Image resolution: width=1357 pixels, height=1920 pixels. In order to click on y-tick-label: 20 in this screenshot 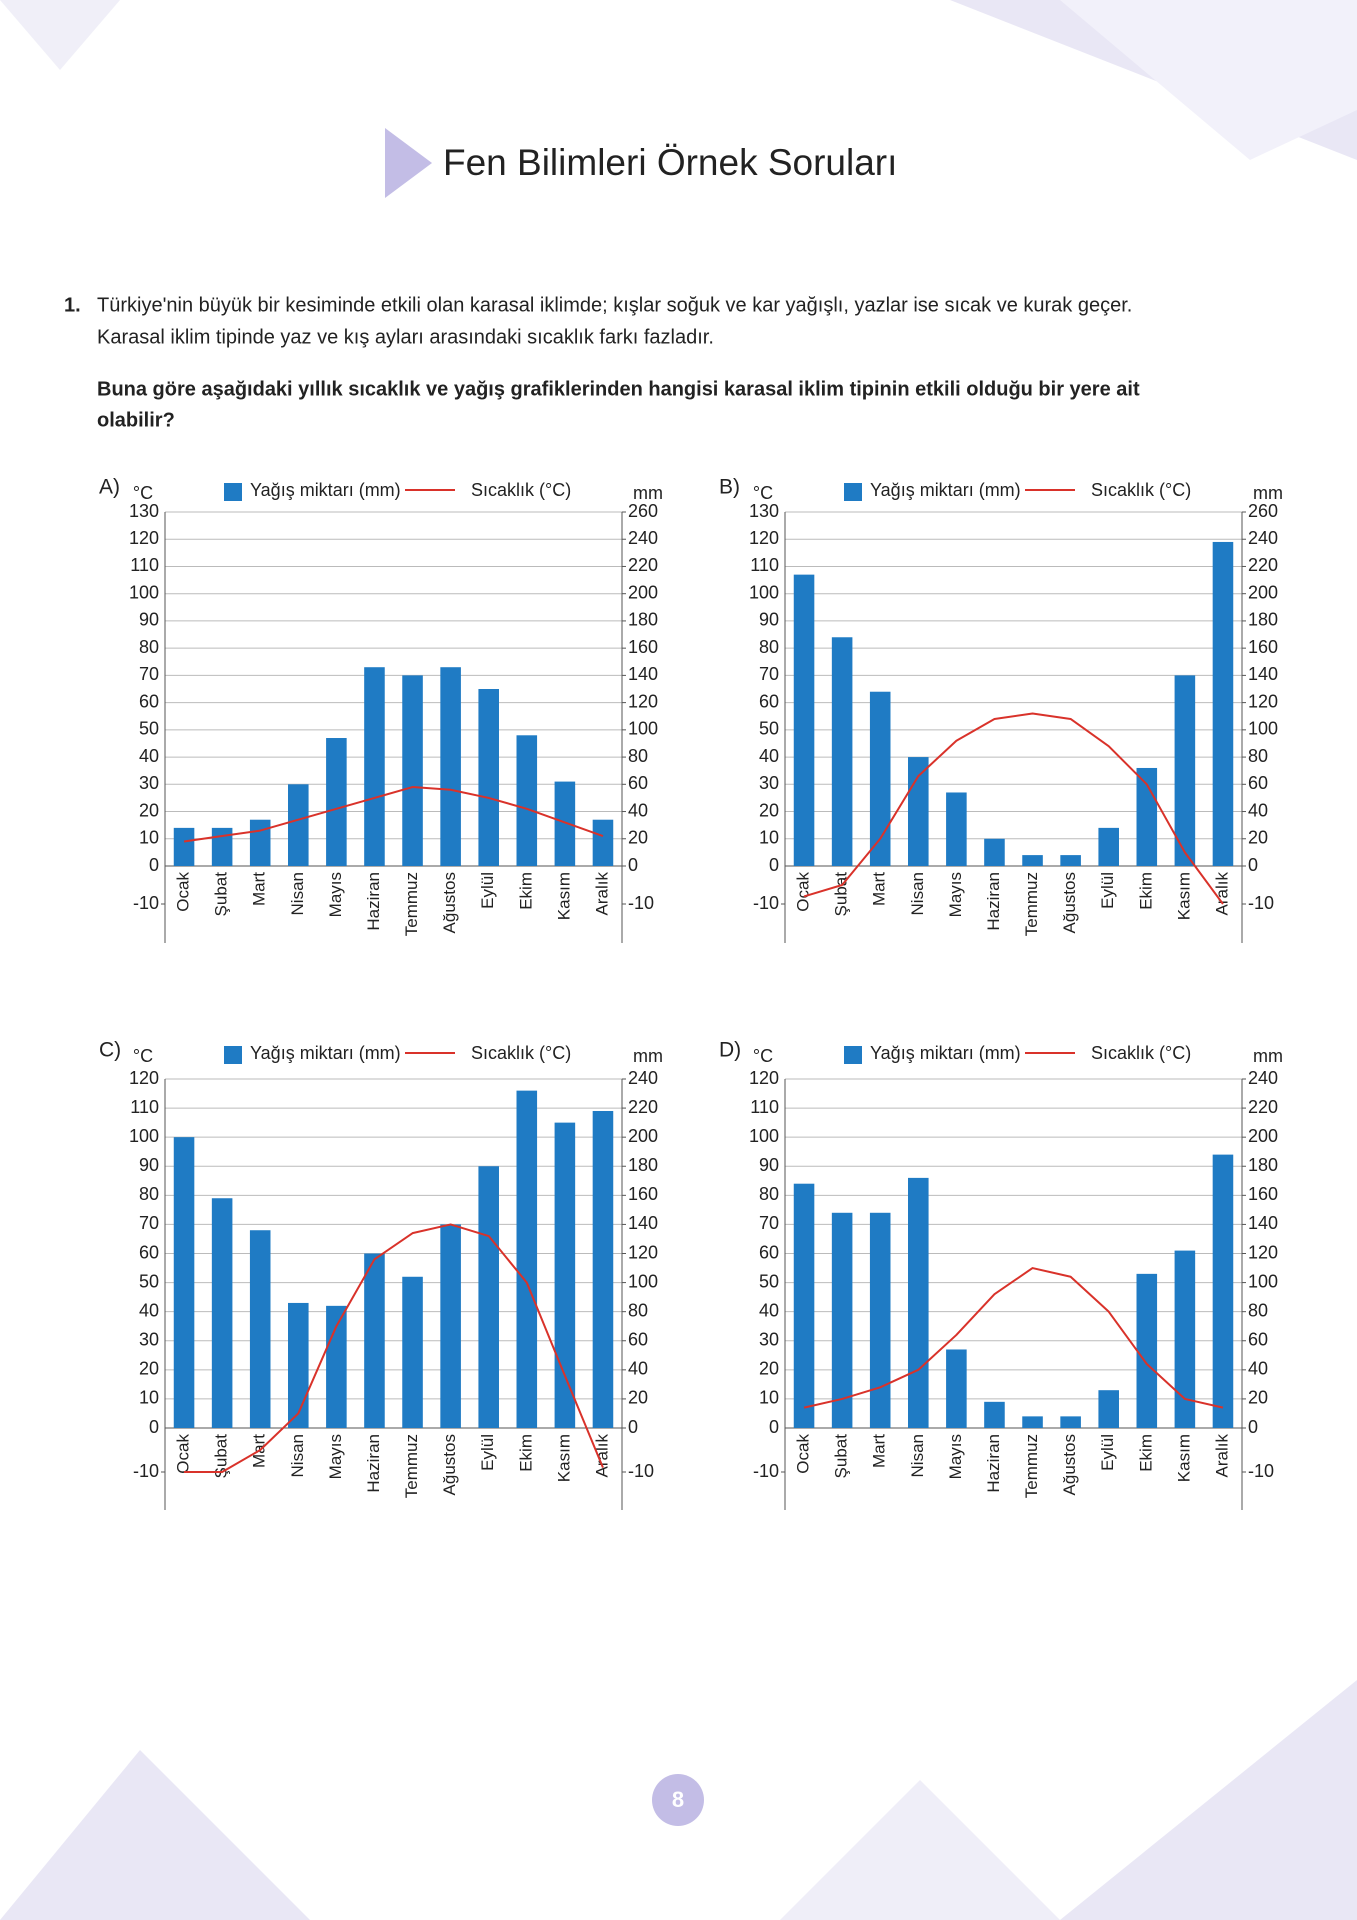, I will do `click(149, 1369)`.